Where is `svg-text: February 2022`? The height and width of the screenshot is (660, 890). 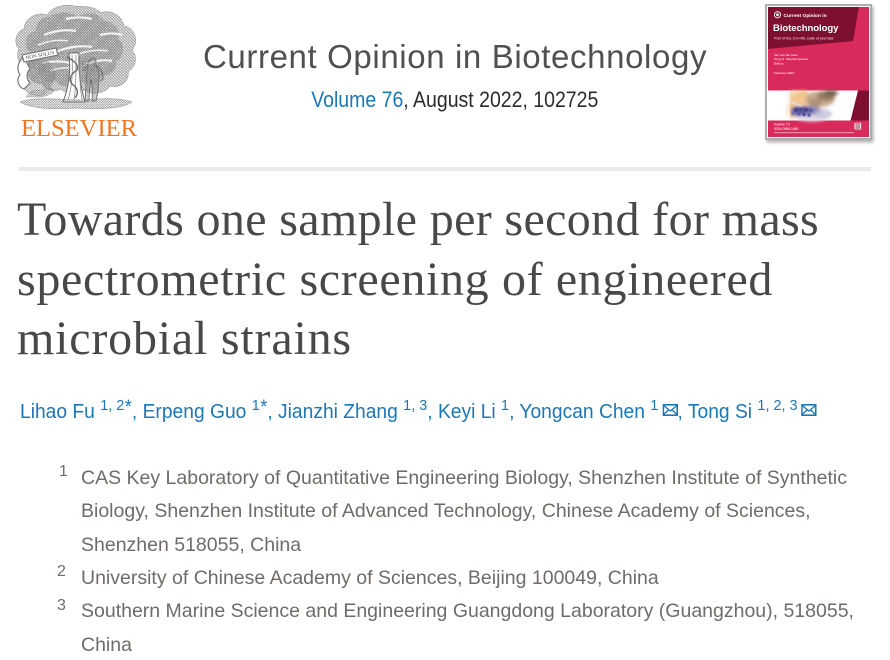
svg-text: February 2022 is located at coordinates (784, 73).